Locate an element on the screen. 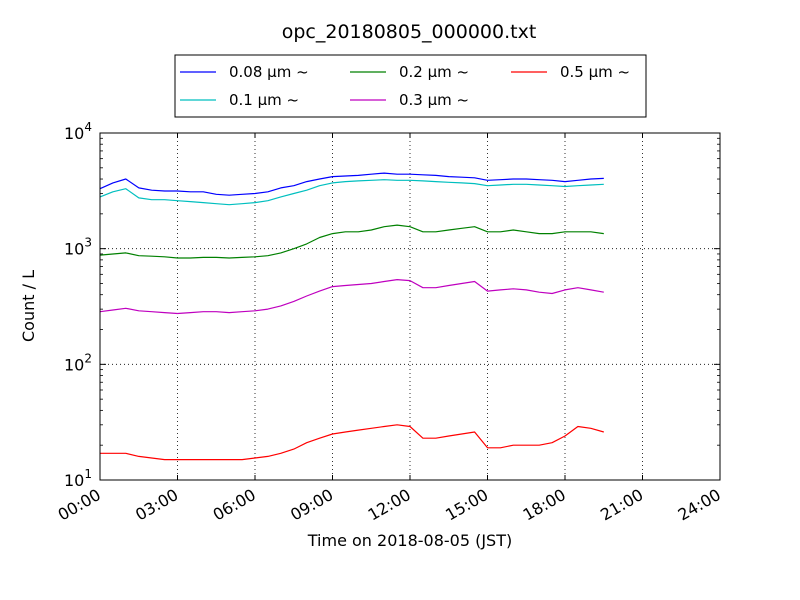 The width and height of the screenshot is (800, 600). x-tick-label: 24:00 is located at coordinates (699, 505).